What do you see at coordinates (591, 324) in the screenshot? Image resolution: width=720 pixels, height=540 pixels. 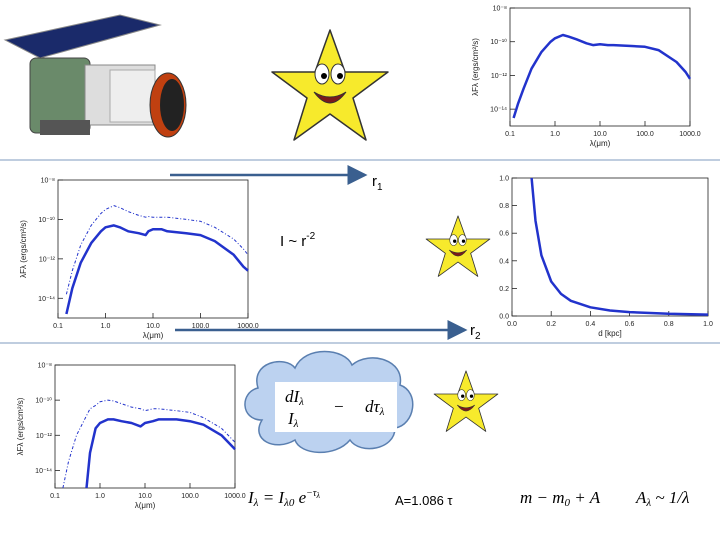 I see `x-tick-label: 0.4` at bounding box center [591, 324].